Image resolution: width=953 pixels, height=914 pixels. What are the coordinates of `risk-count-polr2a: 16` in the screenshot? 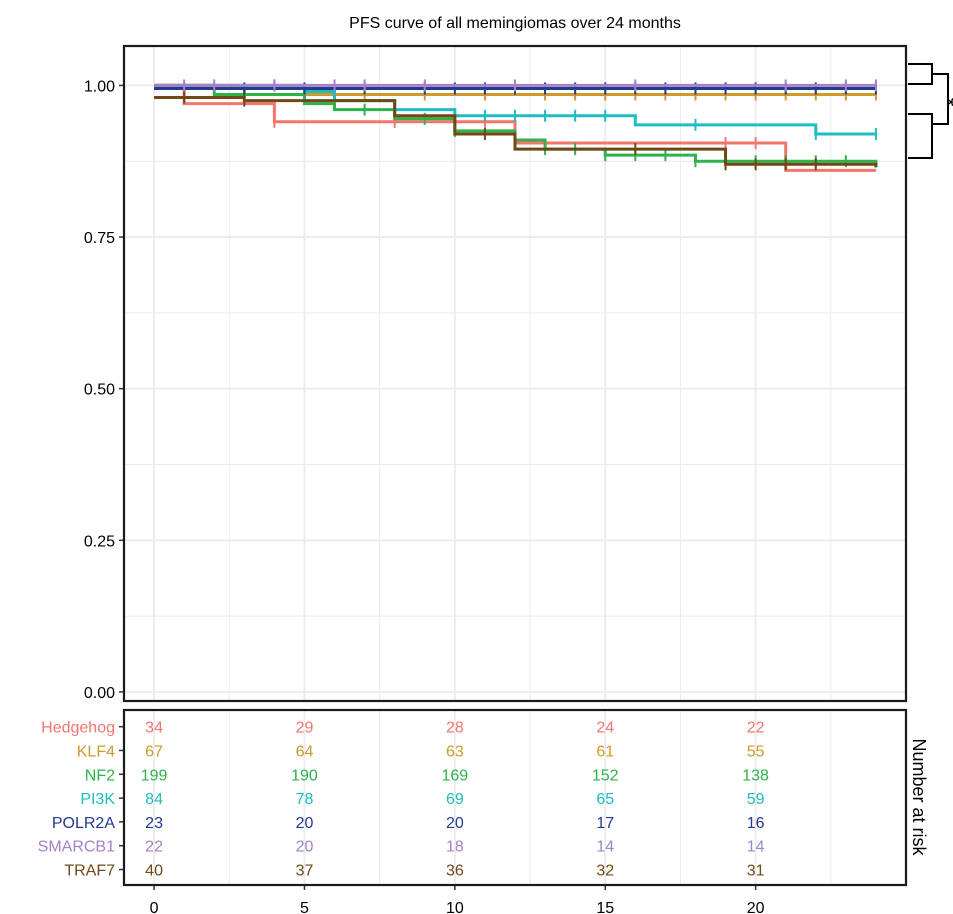 It's located at (756, 823).